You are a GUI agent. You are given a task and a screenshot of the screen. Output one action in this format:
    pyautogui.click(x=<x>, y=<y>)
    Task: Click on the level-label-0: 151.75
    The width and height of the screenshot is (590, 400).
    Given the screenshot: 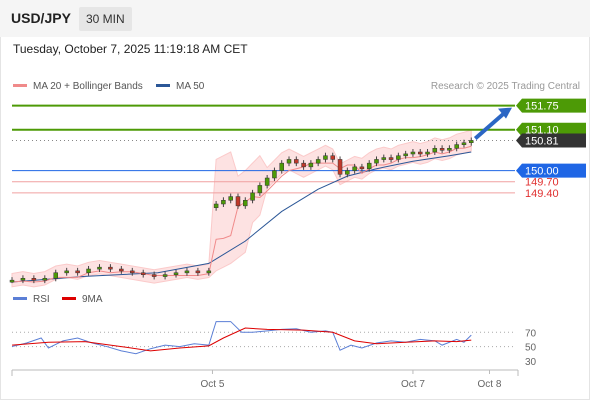 What is the action you would take?
    pyautogui.click(x=542, y=107)
    